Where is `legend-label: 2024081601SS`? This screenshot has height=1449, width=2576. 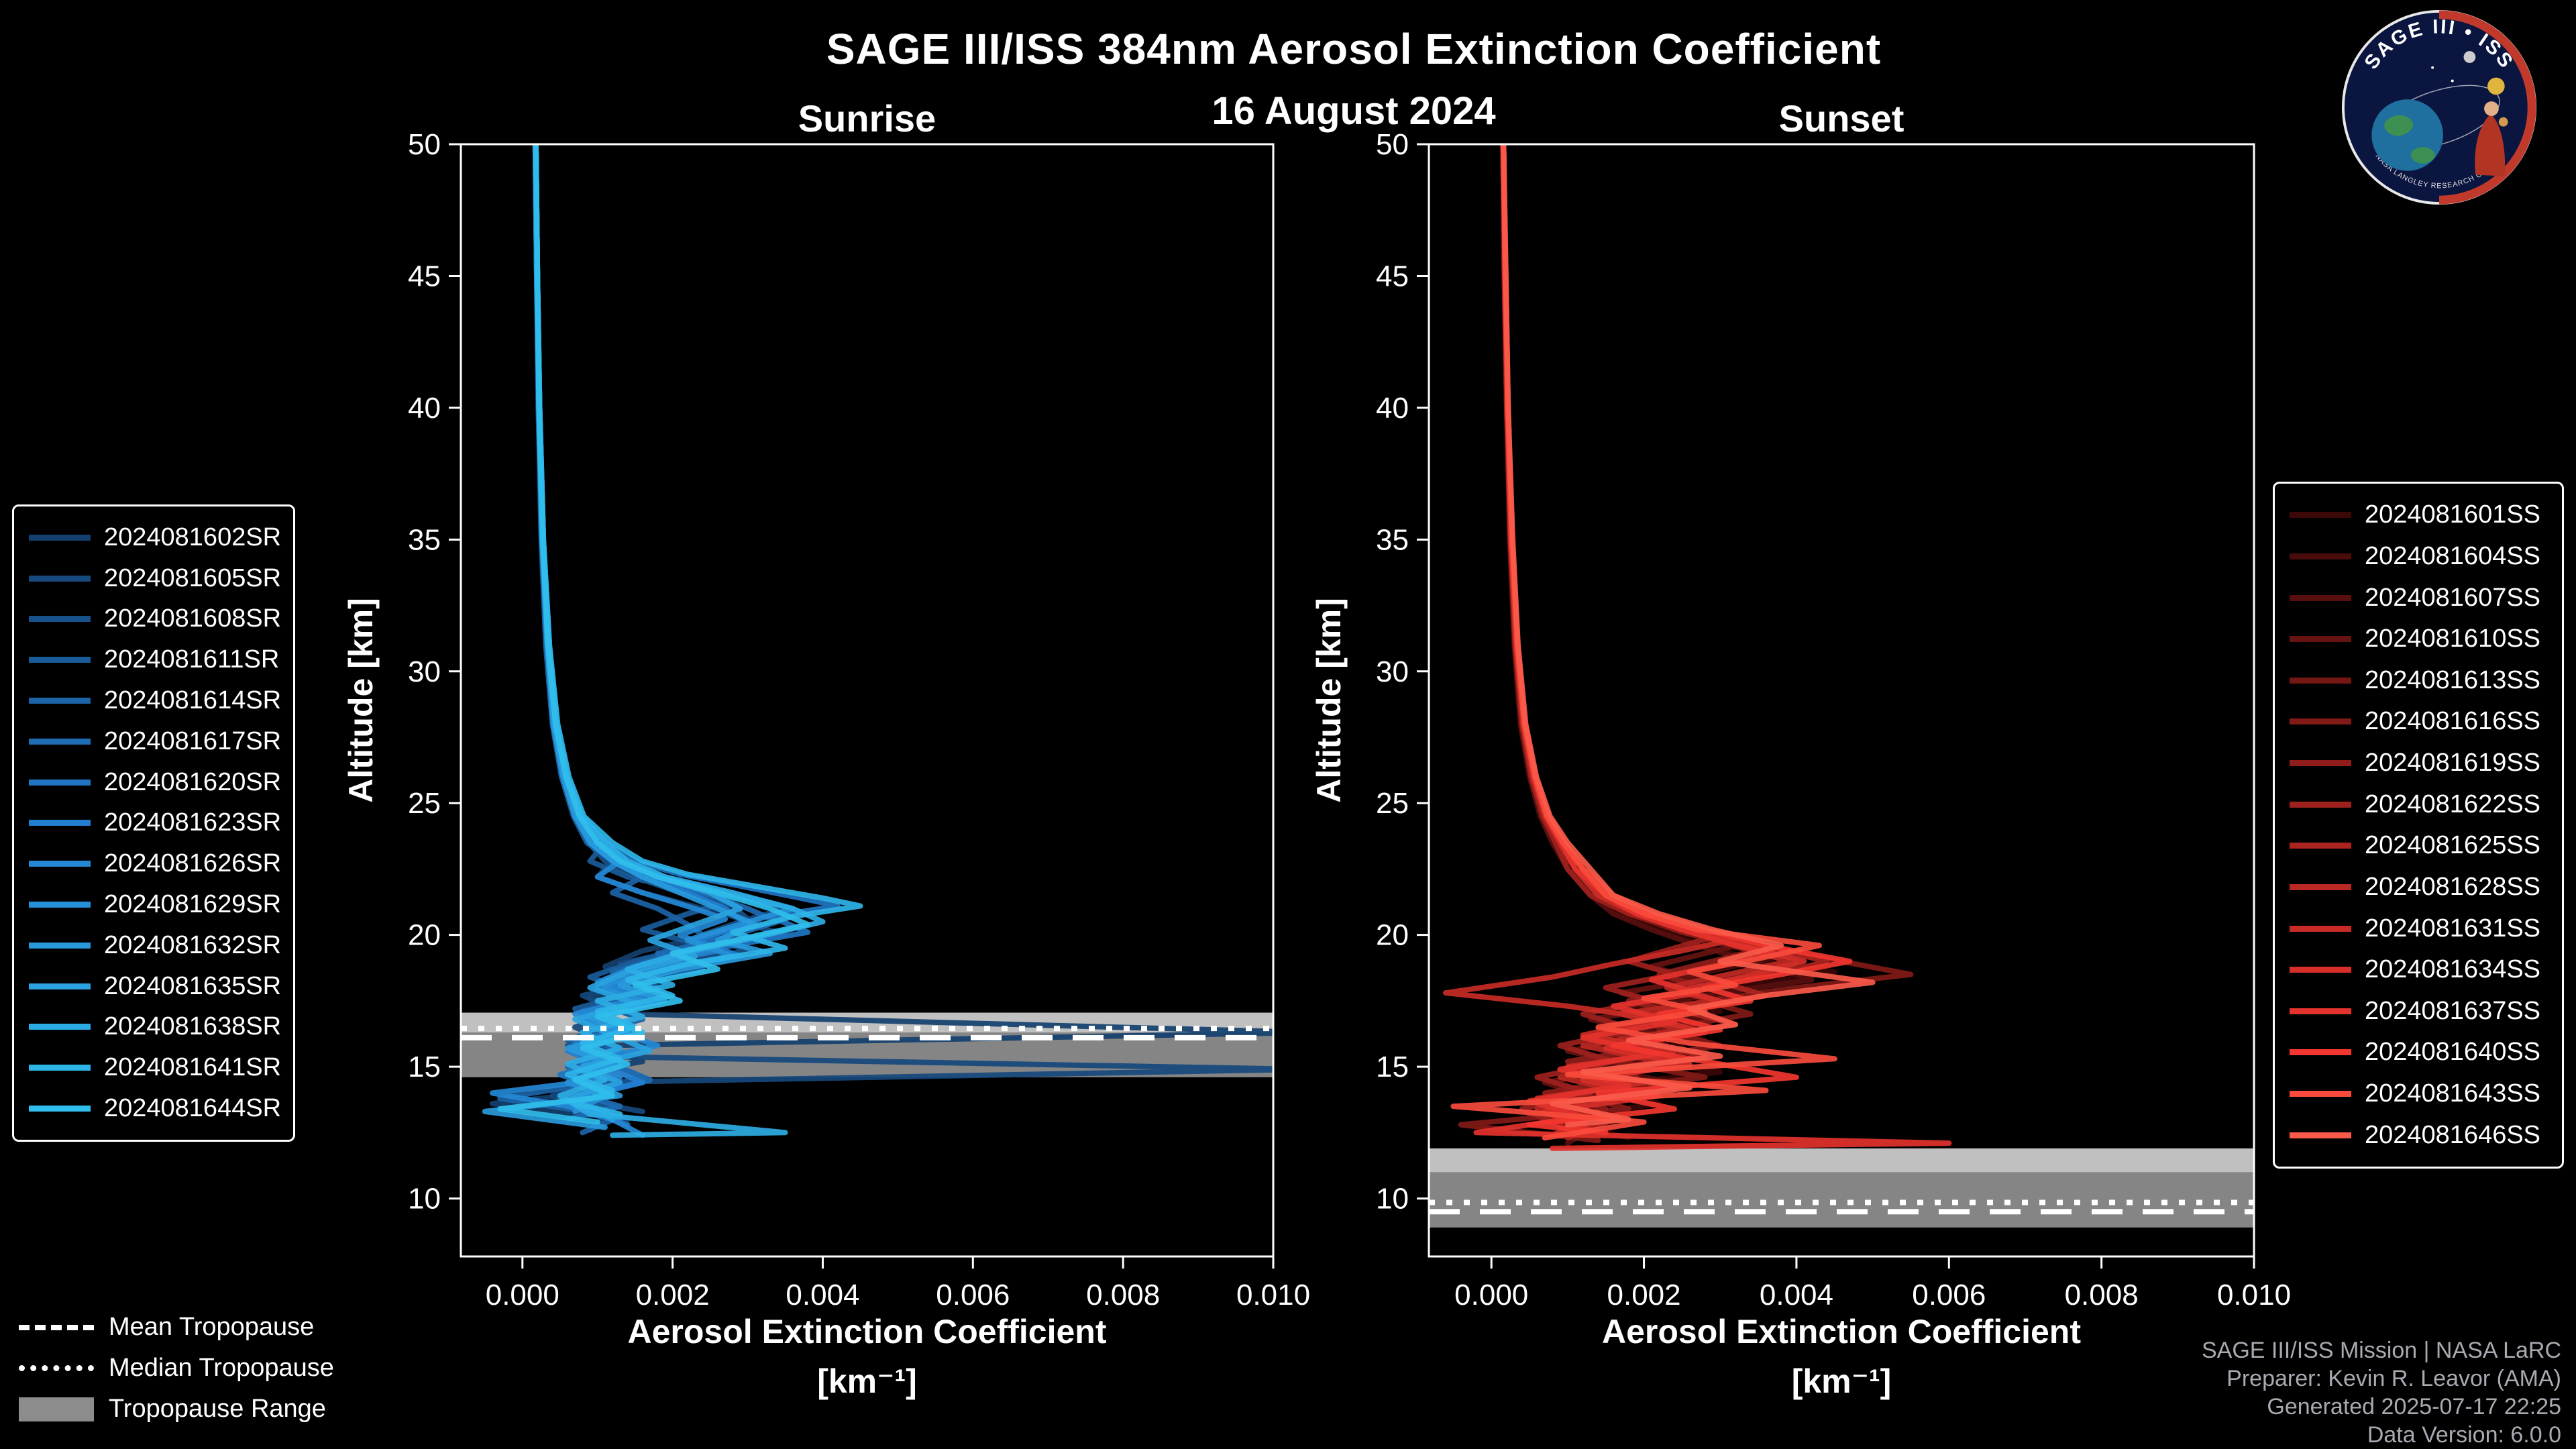
legend-label: 2024081601SS is located at coordinates (2453, 514).